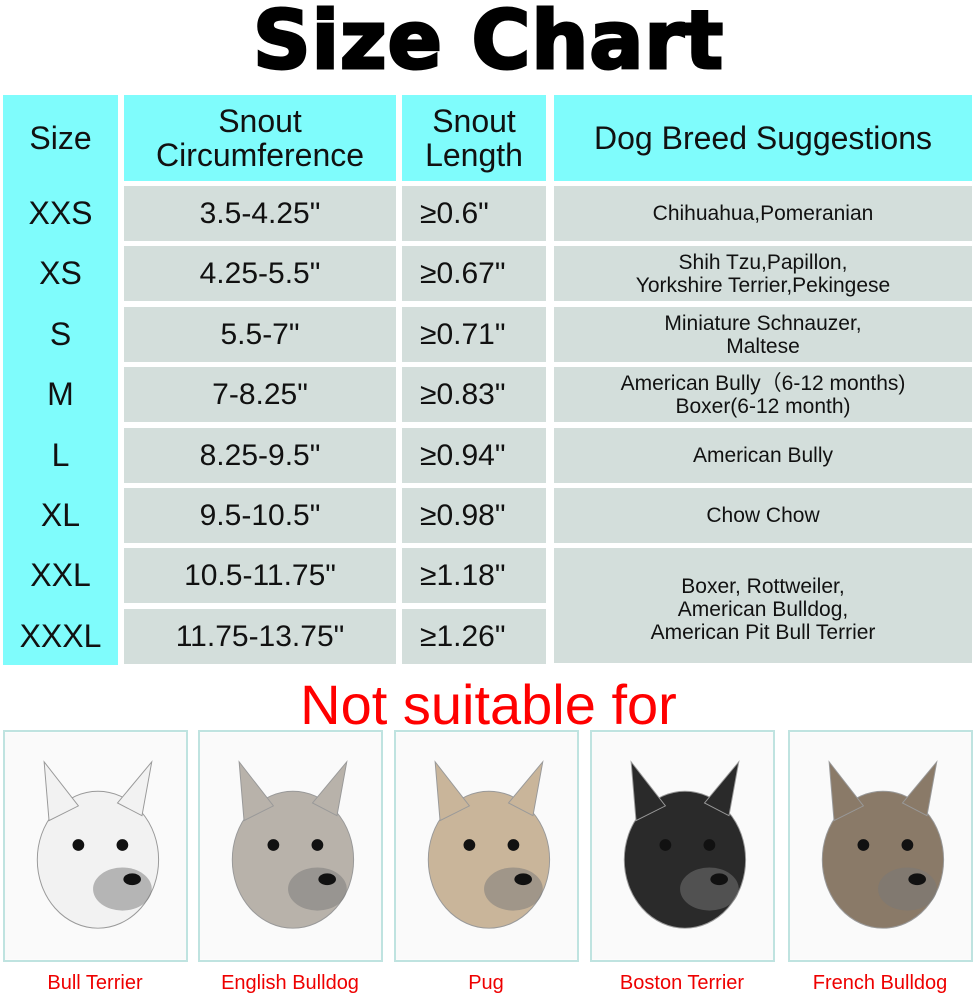 This screenshot has height=1000, width=977. Describe the element at coordinates (260, 636) in the screenshot. I see `circumference-cell: 11.75-13.75"` at that location.